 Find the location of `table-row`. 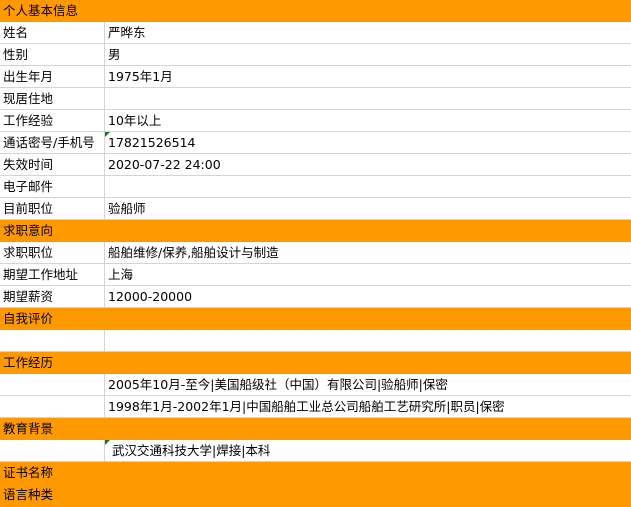

table-row is located at coordinates (315, 341).